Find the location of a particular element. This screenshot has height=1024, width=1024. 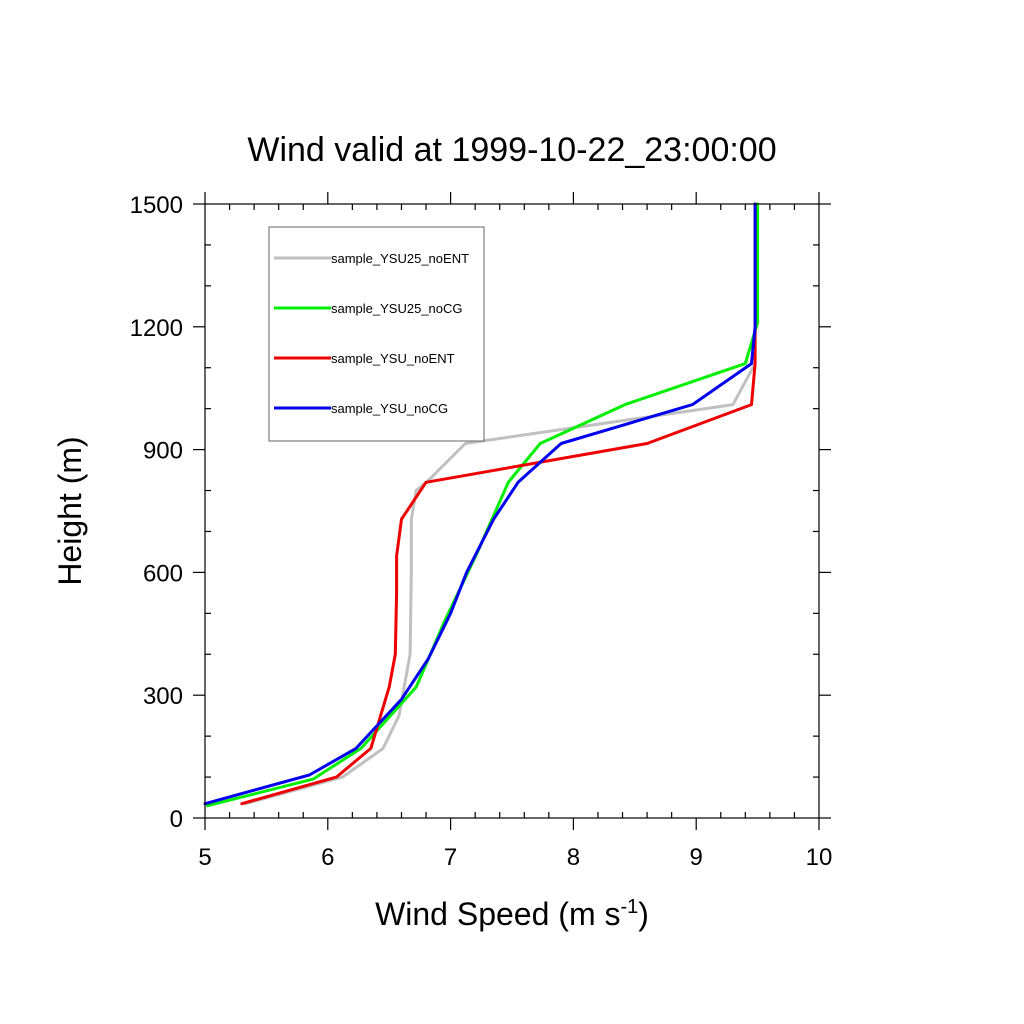

y-tick-label: 900 is located at coordinates (163, 451).